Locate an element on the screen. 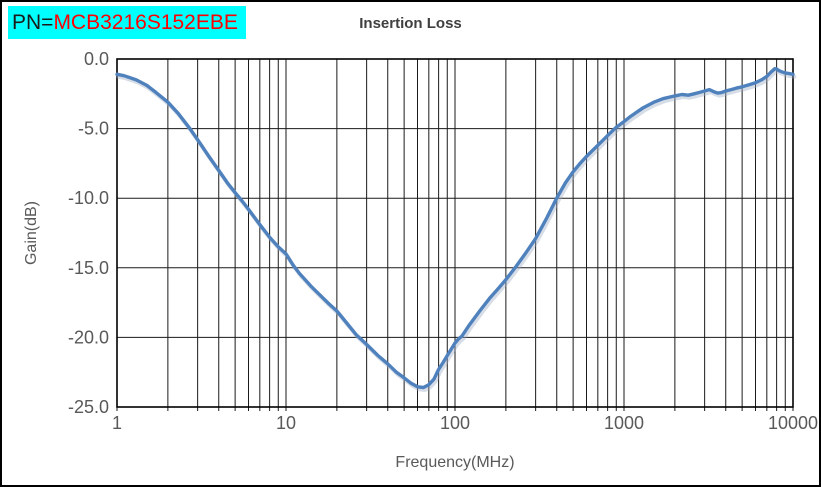 The height and width of the screenshot is (487, 821). x-tick-label: 100 is located at coordinates (455, 423).